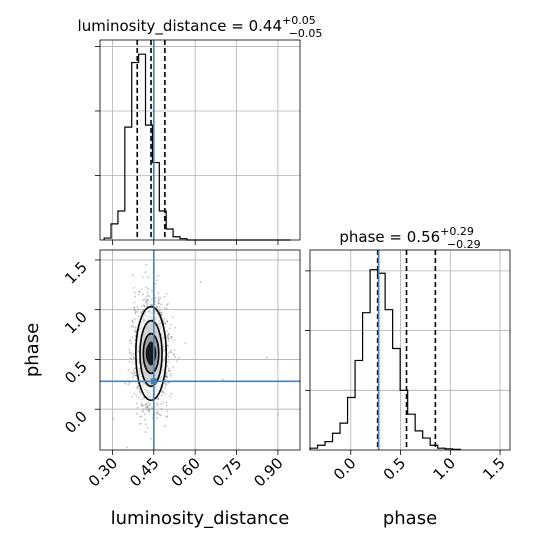 This screenshot has height=554, width=550. I want to click on phase-histogram, so click(408, 352).